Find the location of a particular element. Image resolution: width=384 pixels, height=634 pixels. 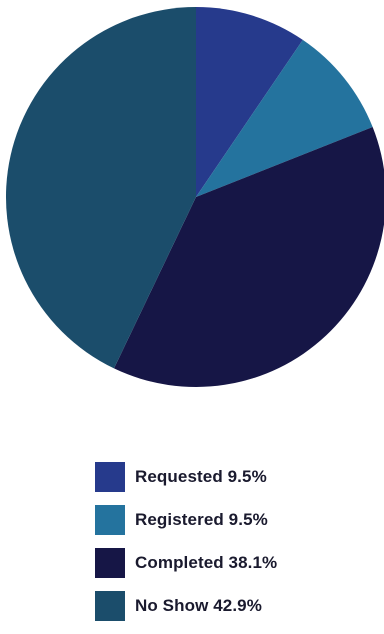

pie-slice-requested is located at coordinates (249, 101).